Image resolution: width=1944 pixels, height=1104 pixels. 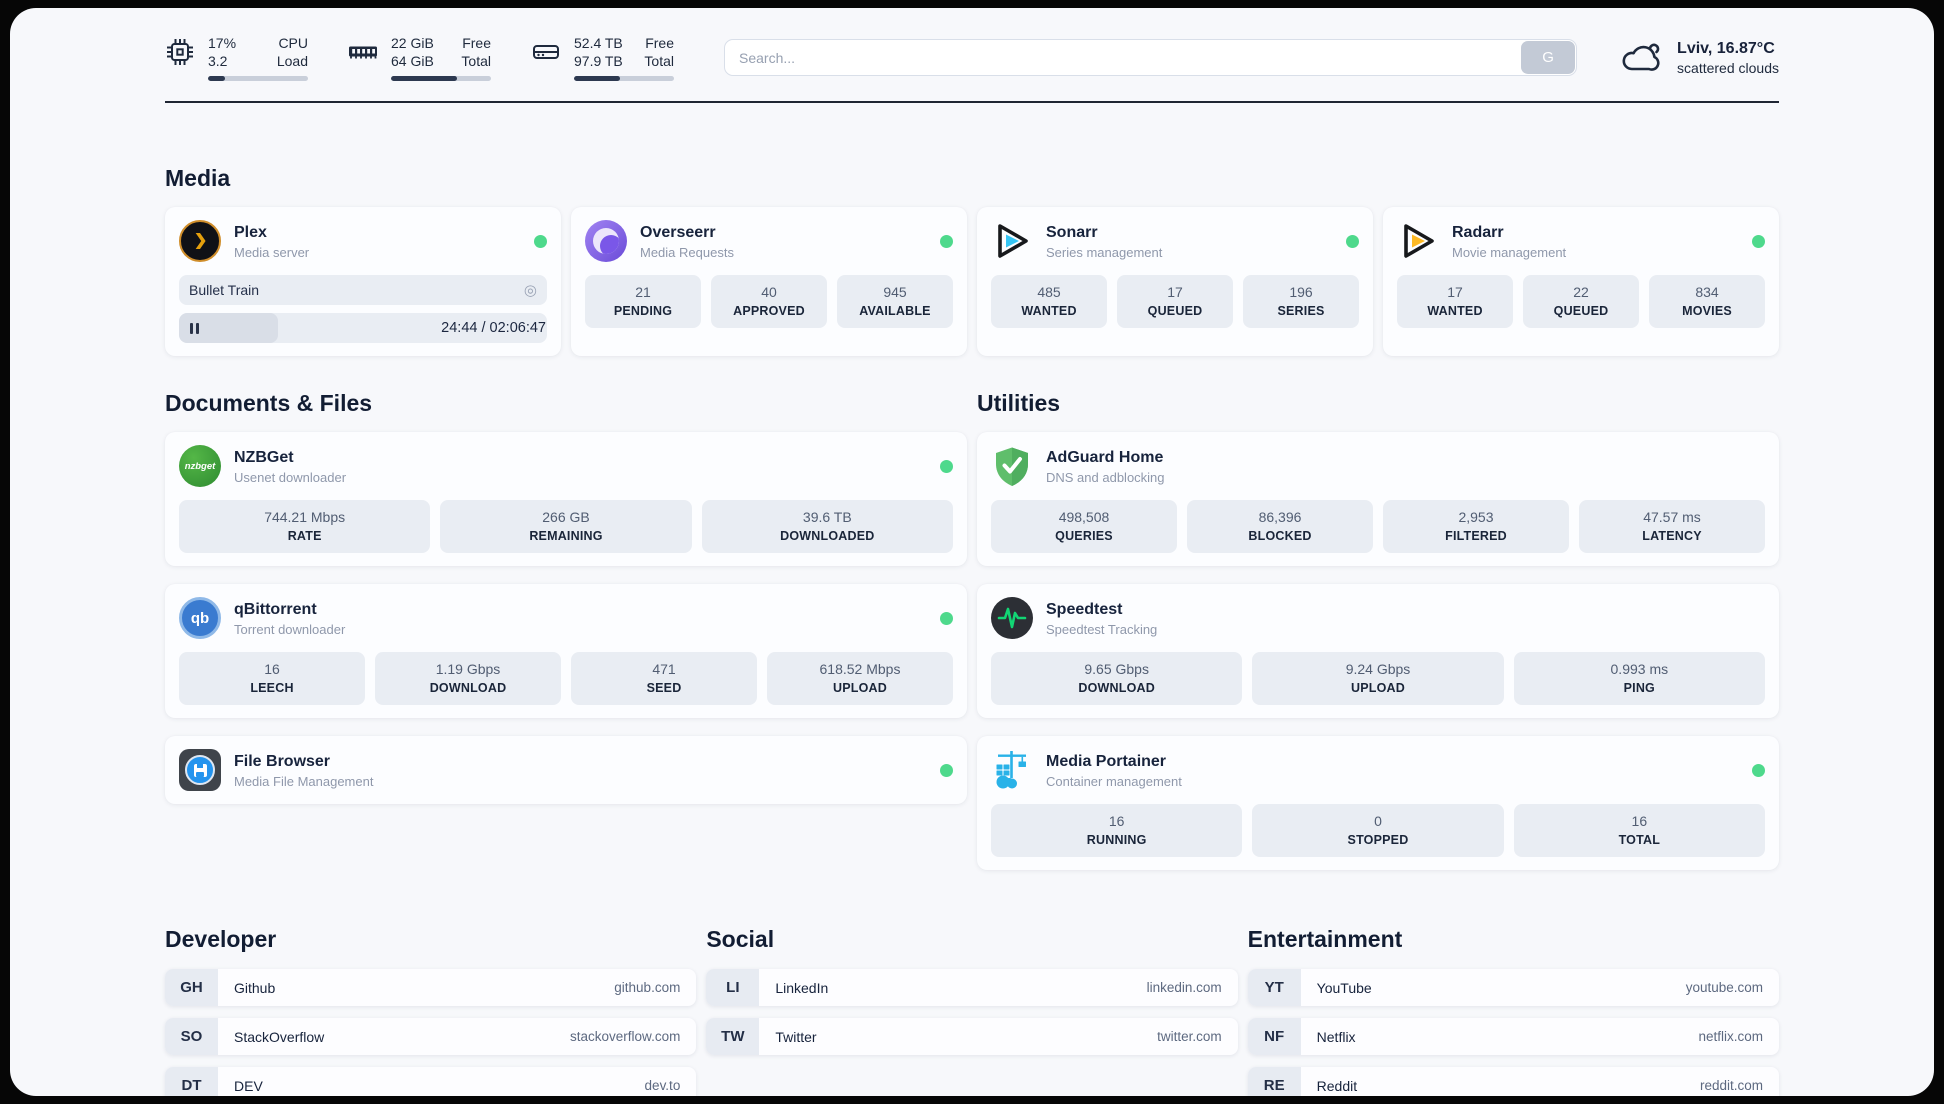 What do you see at coordinates (1513, 988) in the screenshot?
I see `bookmark-youtube: YT YouTube youtube.com` at bounding box center [1513, 988].